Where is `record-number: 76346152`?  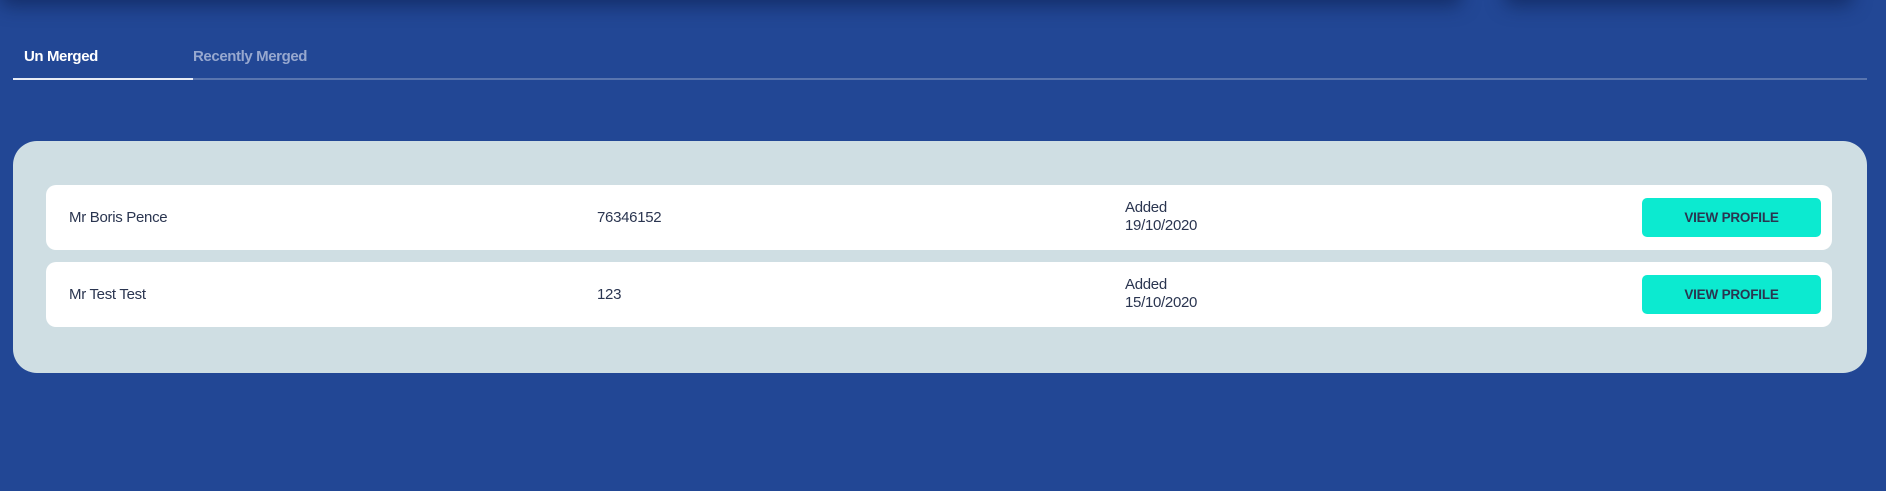
record-number: 76346152 is located at coordinates (629, 217).